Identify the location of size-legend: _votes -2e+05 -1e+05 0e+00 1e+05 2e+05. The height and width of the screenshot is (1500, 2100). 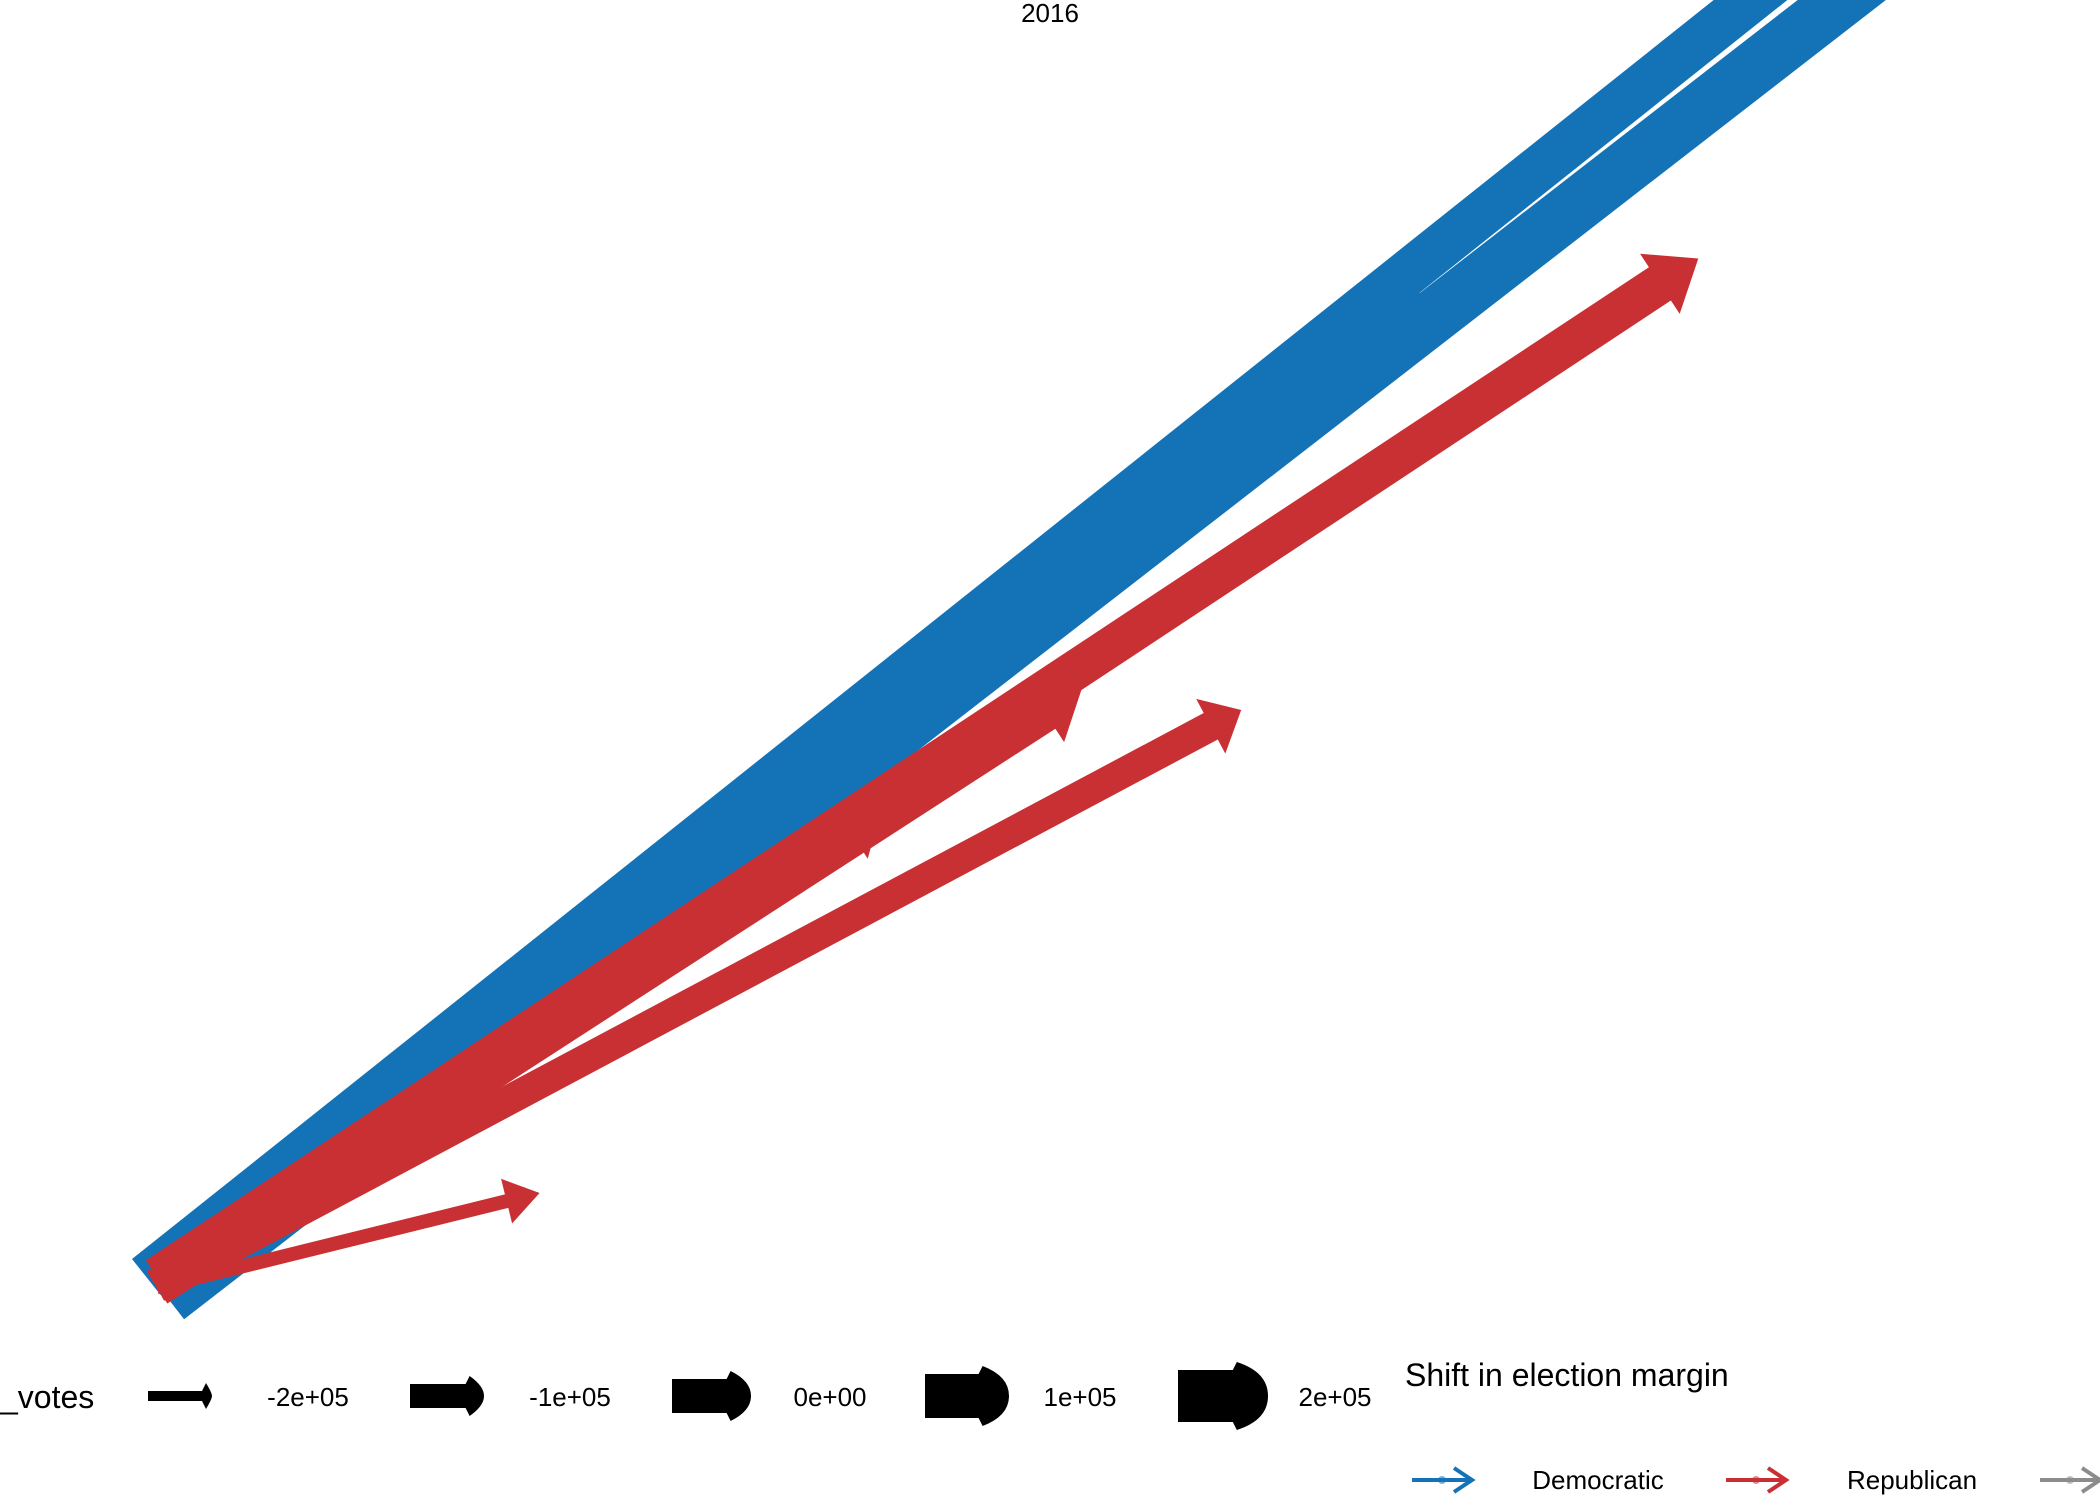
(686, 1396).